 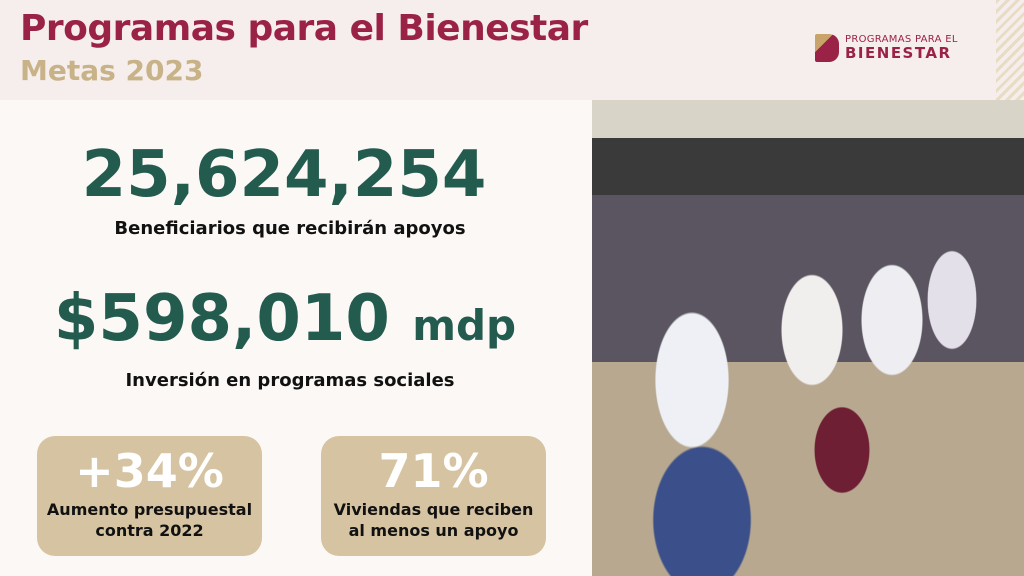 I want to click on logo-bottom-text: BIENESTAR, so click(x=898, y=53).